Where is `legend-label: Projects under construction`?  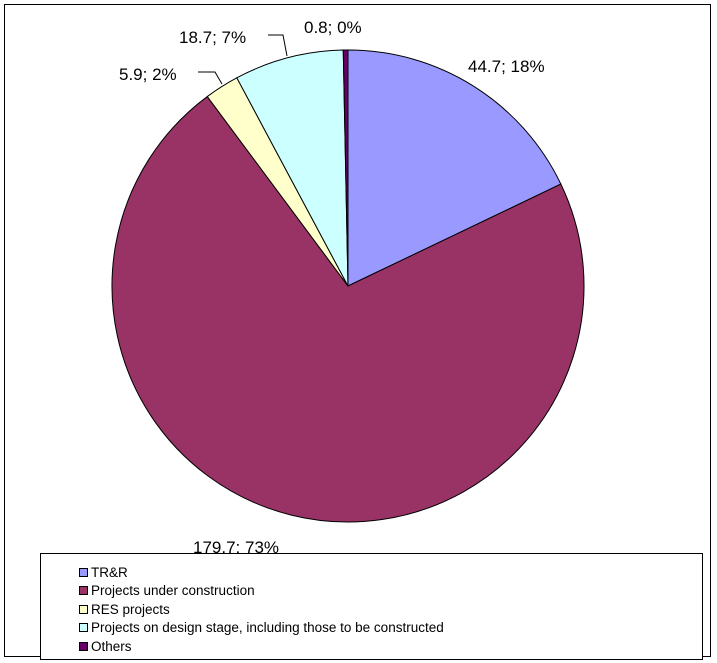
legend-label: Projects under construction is located at coordinates (173, 591).